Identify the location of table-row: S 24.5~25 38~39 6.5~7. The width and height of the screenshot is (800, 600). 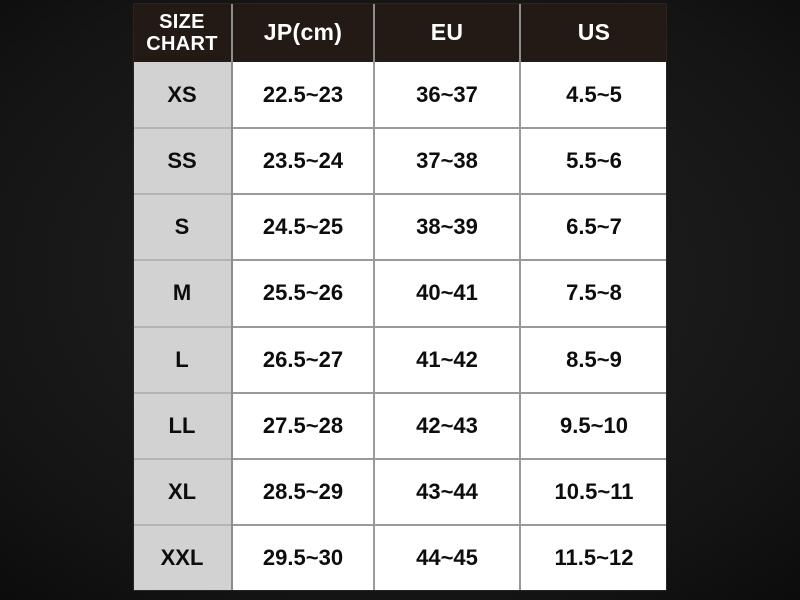
(400, 227).